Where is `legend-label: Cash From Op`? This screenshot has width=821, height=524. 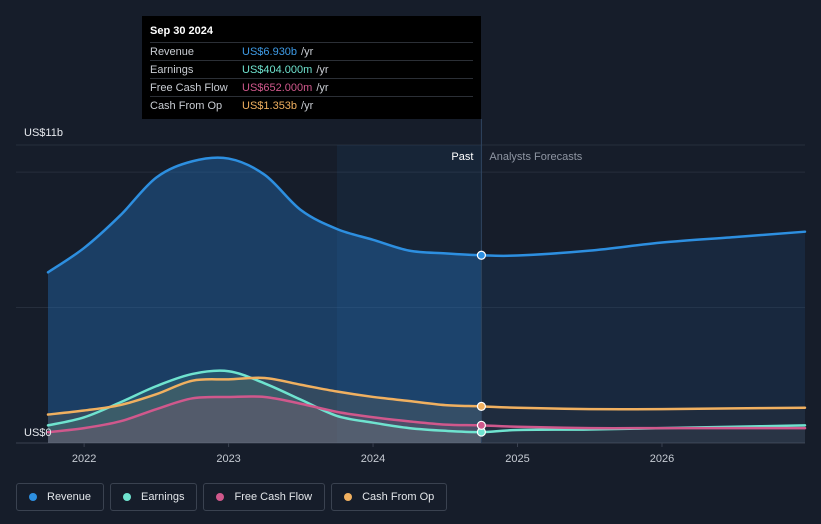
legend-label: Cash From Op is located at coordinates (398, 497).